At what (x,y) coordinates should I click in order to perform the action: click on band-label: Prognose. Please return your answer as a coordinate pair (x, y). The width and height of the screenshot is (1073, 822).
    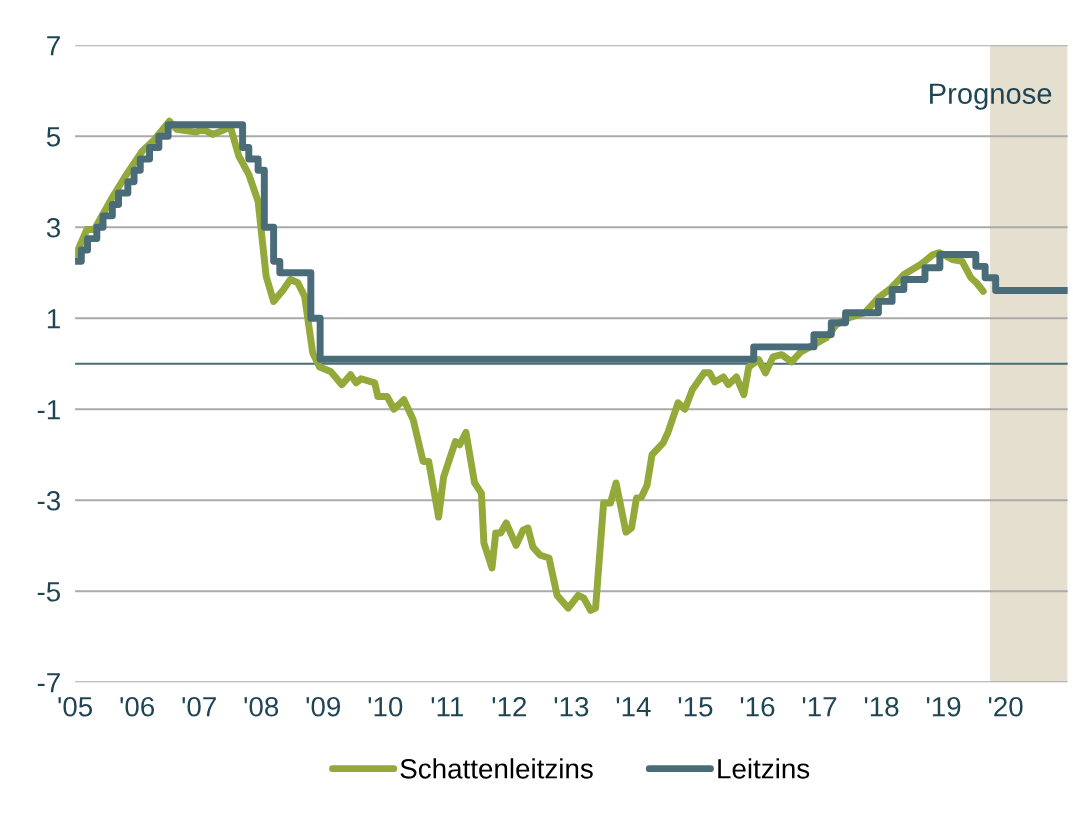
    Looking at the image, I should click on (991, 96).